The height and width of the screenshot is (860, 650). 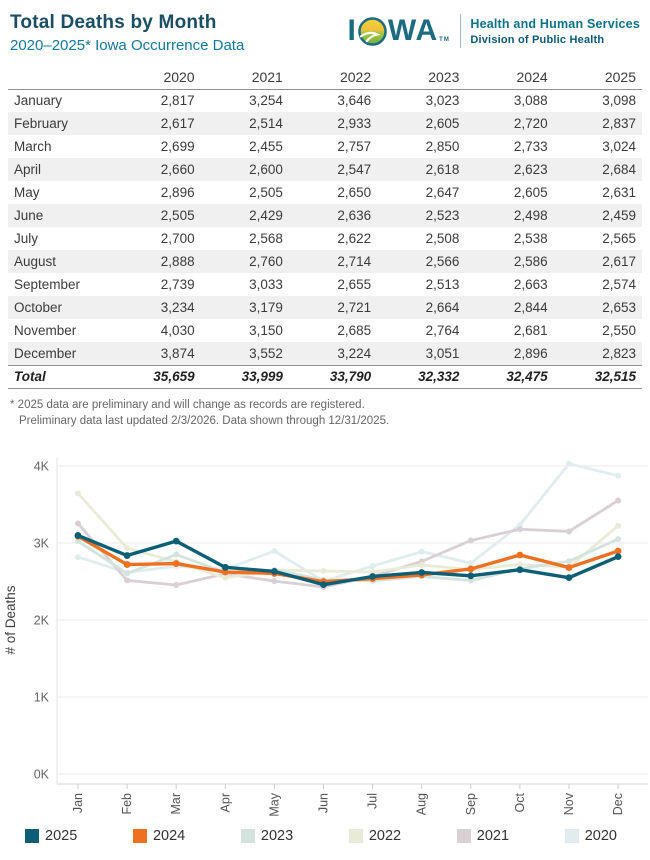 What do you see at coordinates (266, 169) in the screenshot?
I see `value-cell: 2,600` at bounding box center [266, 169].